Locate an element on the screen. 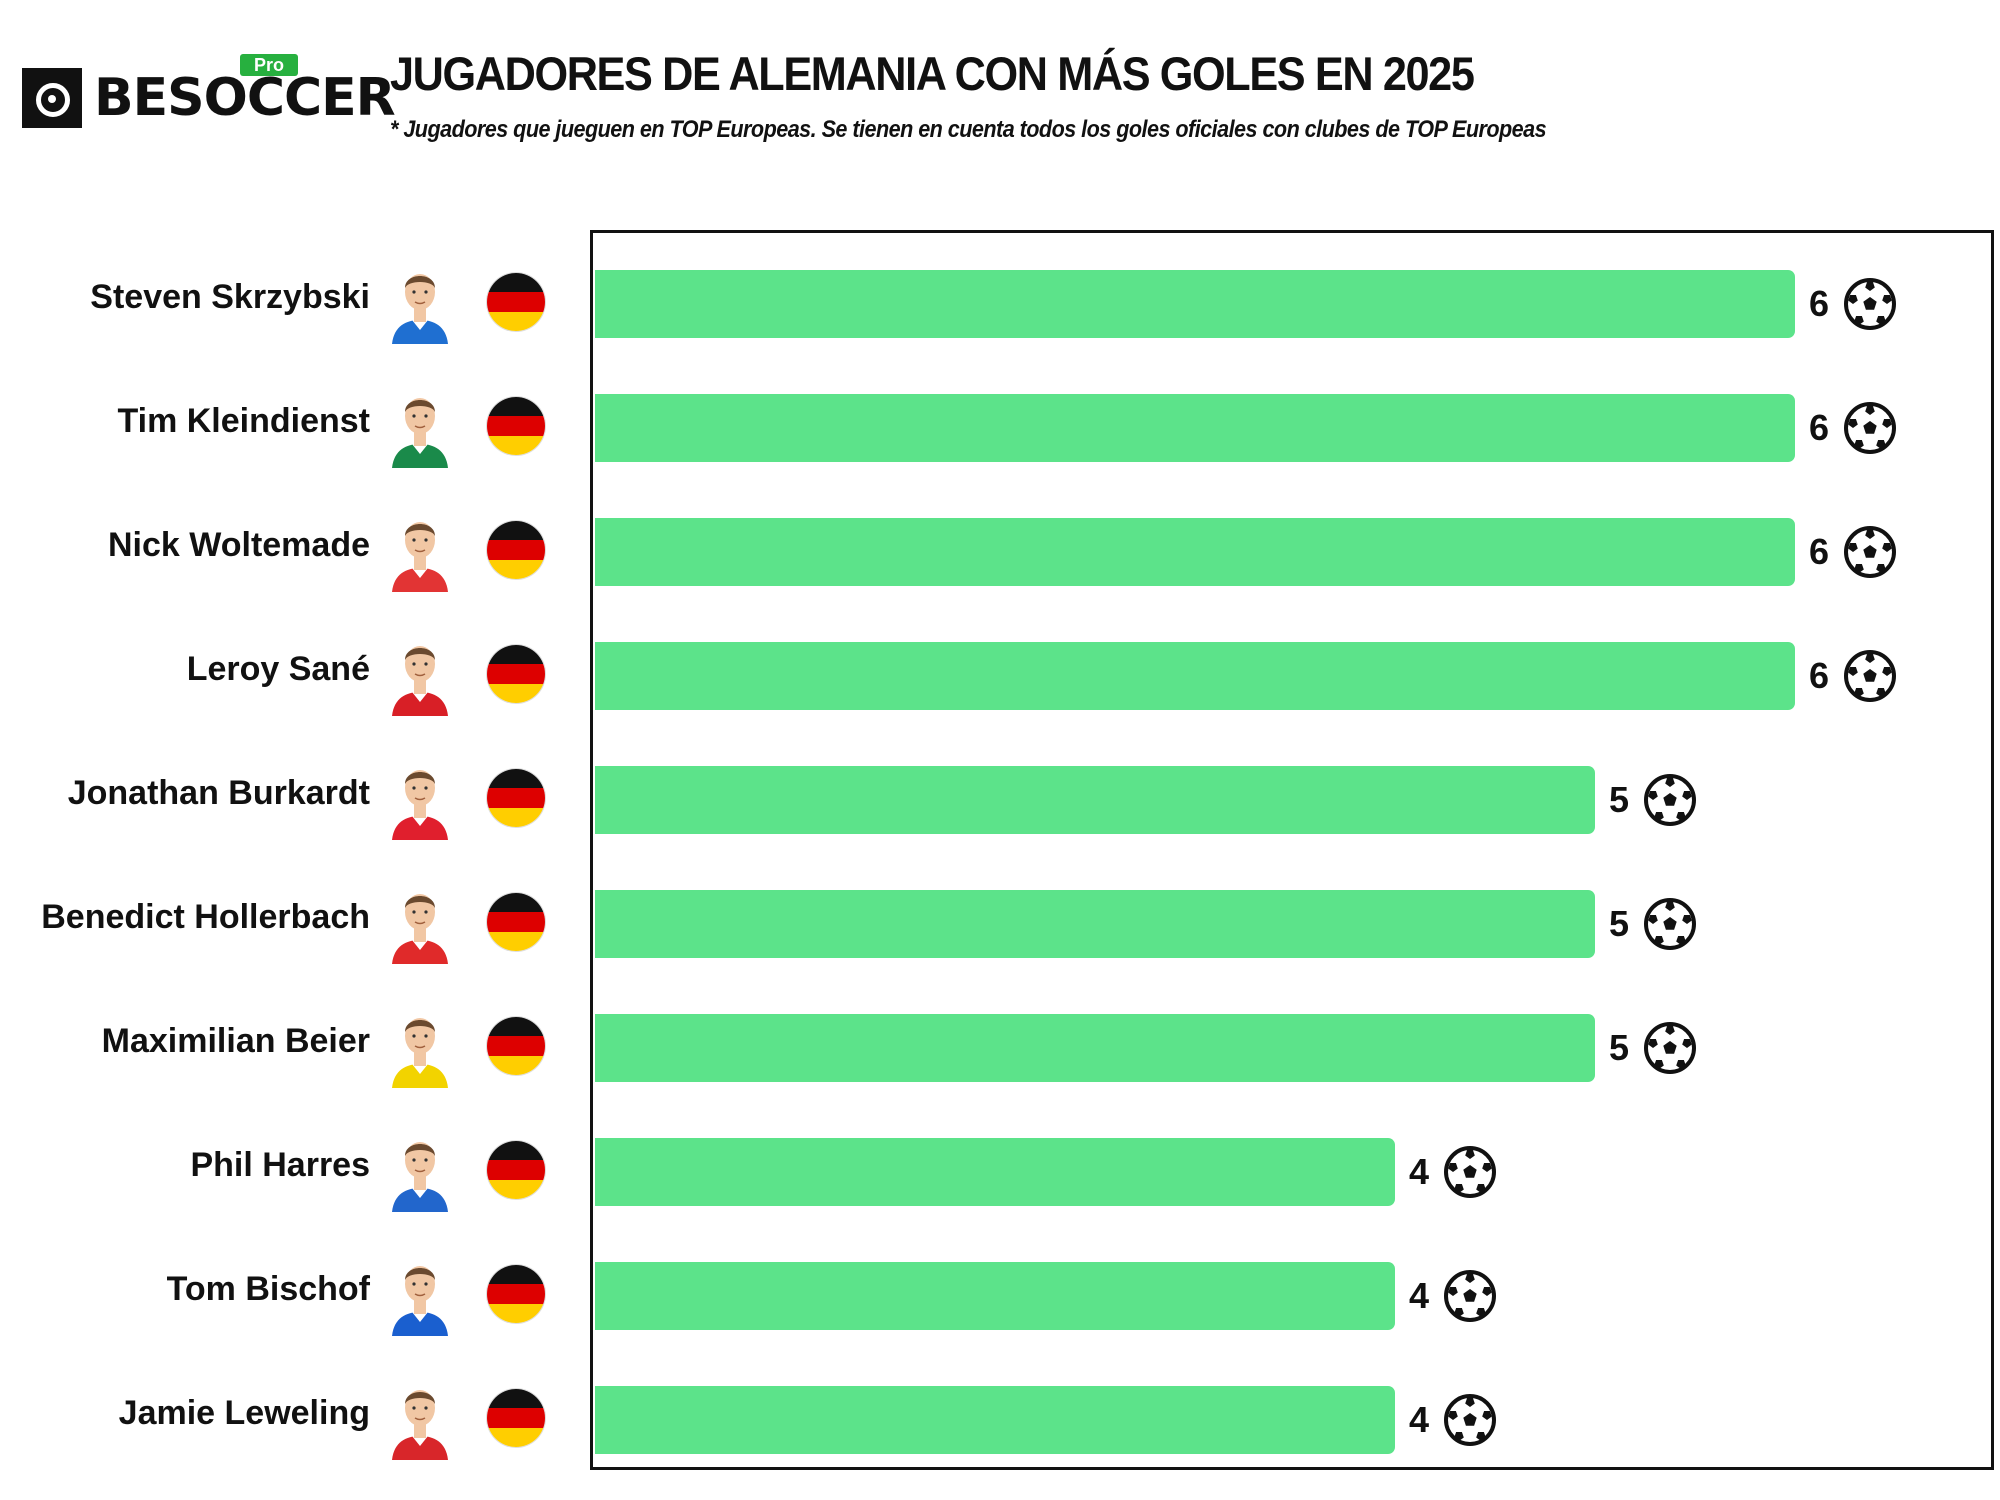  player-name-label: Jonathan Burkardt is located at coordinates (218, 793).